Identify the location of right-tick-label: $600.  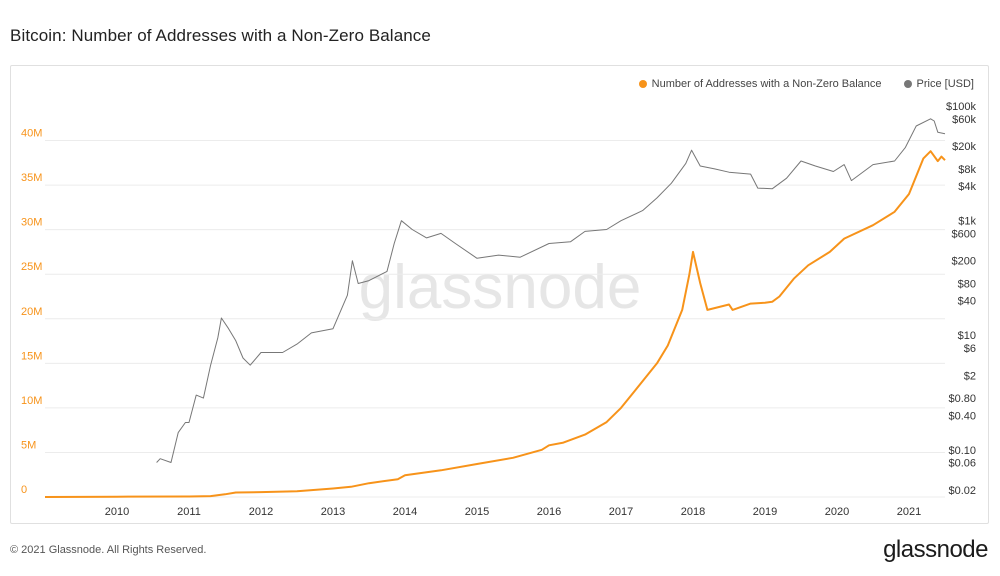
(964, 234).